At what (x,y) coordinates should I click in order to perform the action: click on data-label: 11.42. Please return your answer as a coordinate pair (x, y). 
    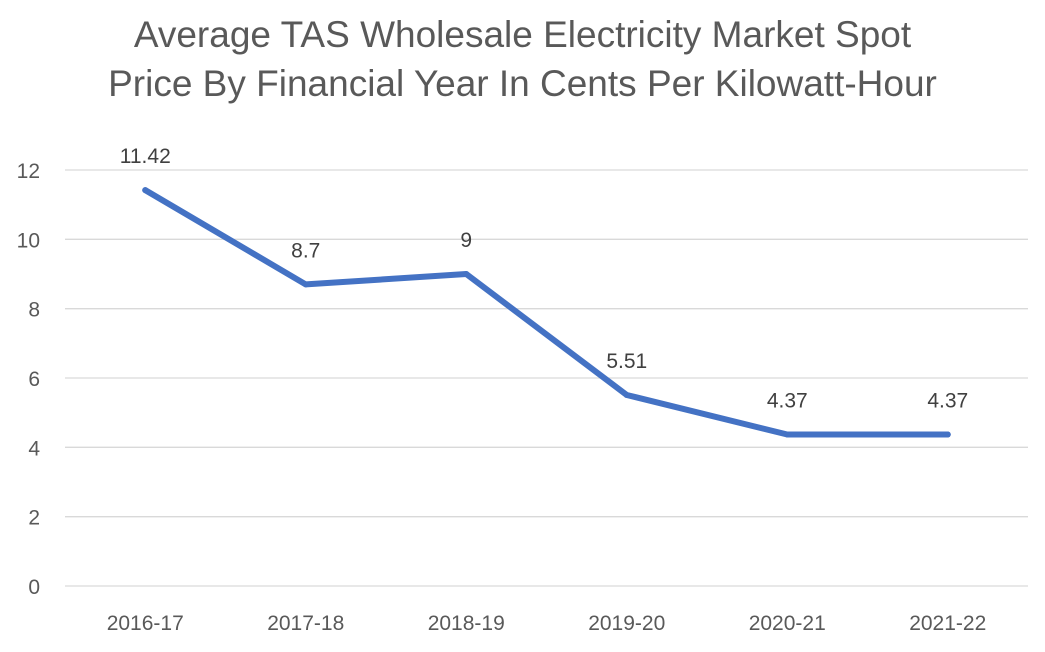
    Looking at the image, I should click on (145, 156).